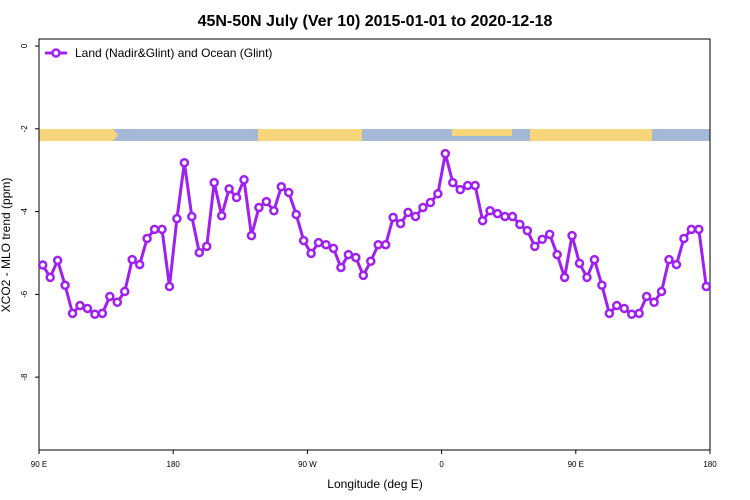  I want to click on y-axis-label: XCO2 - MLO trend (ppm), so click(6, 245).